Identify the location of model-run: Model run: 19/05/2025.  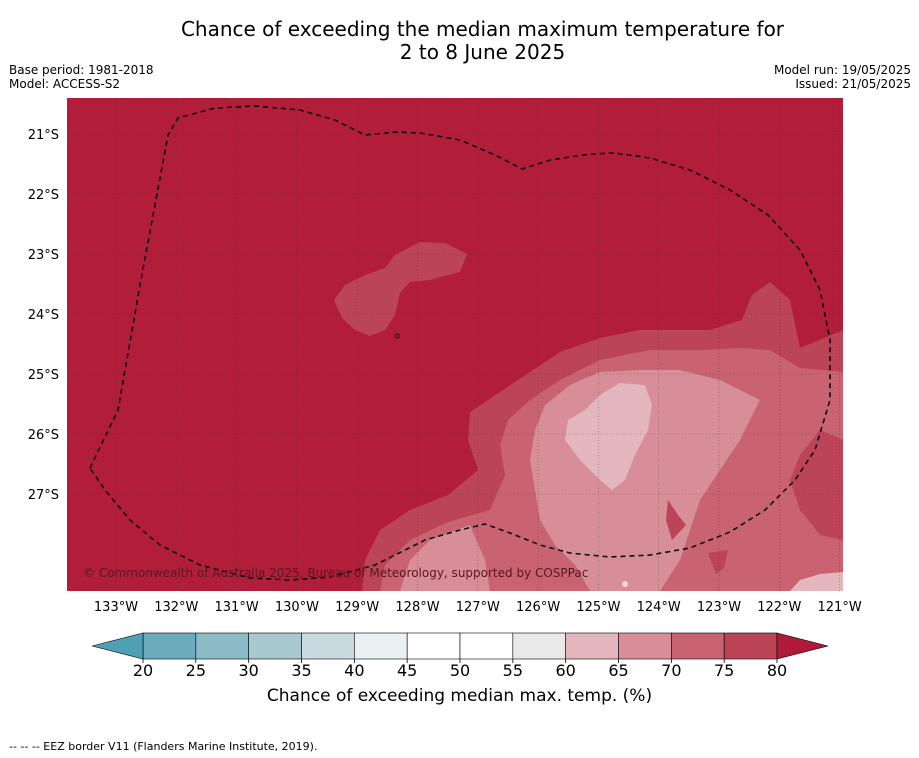
(842, 70).